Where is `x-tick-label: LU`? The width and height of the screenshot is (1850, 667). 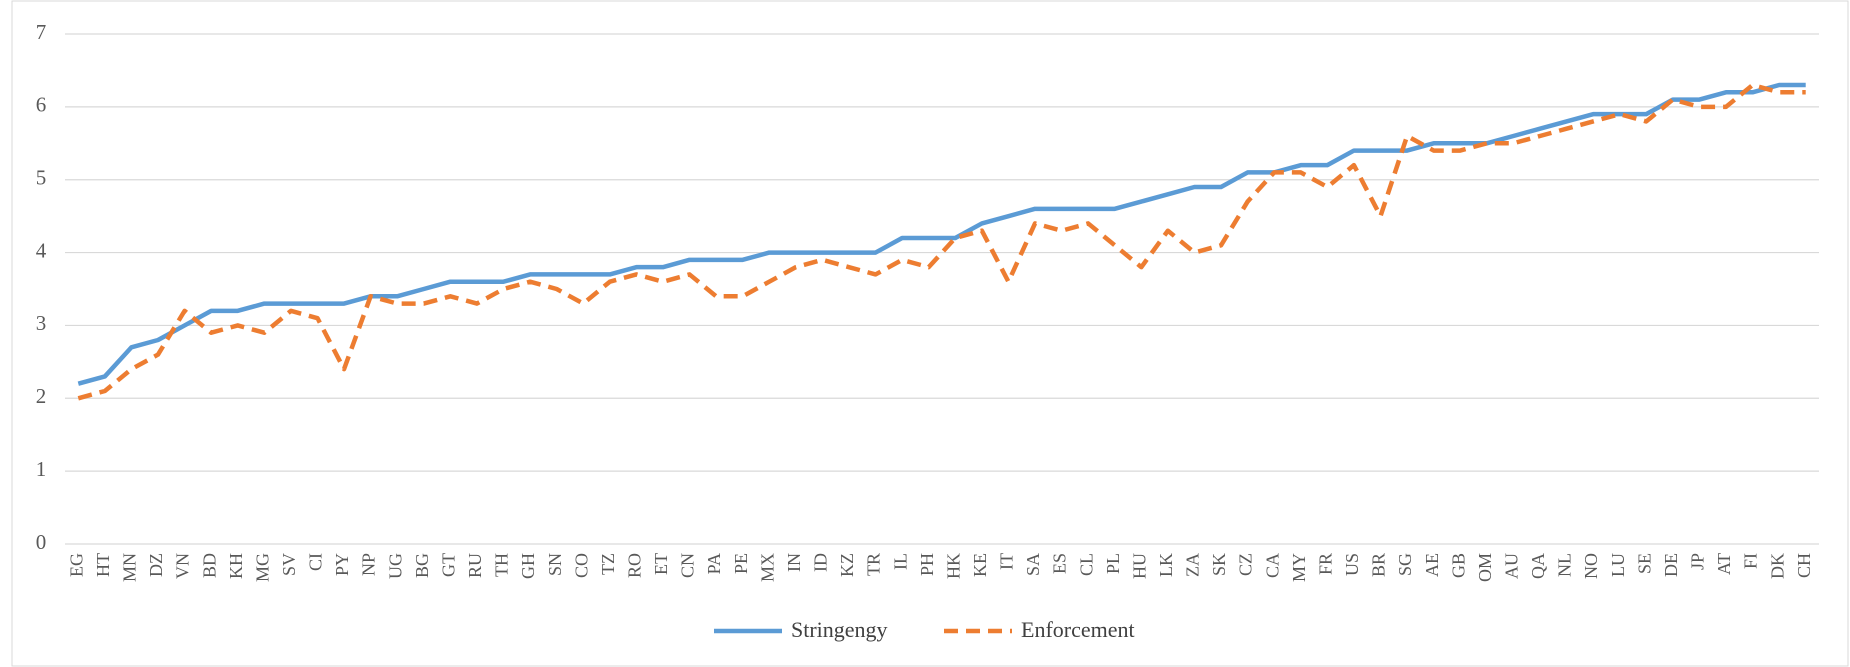
x-tick-label: LU is located at coordinates (1618, 565).